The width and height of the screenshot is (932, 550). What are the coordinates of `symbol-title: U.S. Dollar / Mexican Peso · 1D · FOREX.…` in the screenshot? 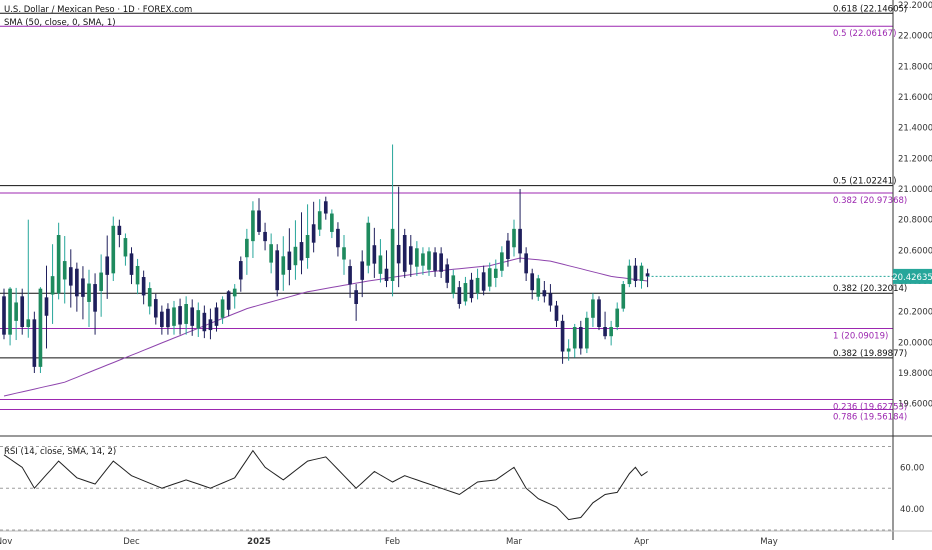 It's located at (98, 10).